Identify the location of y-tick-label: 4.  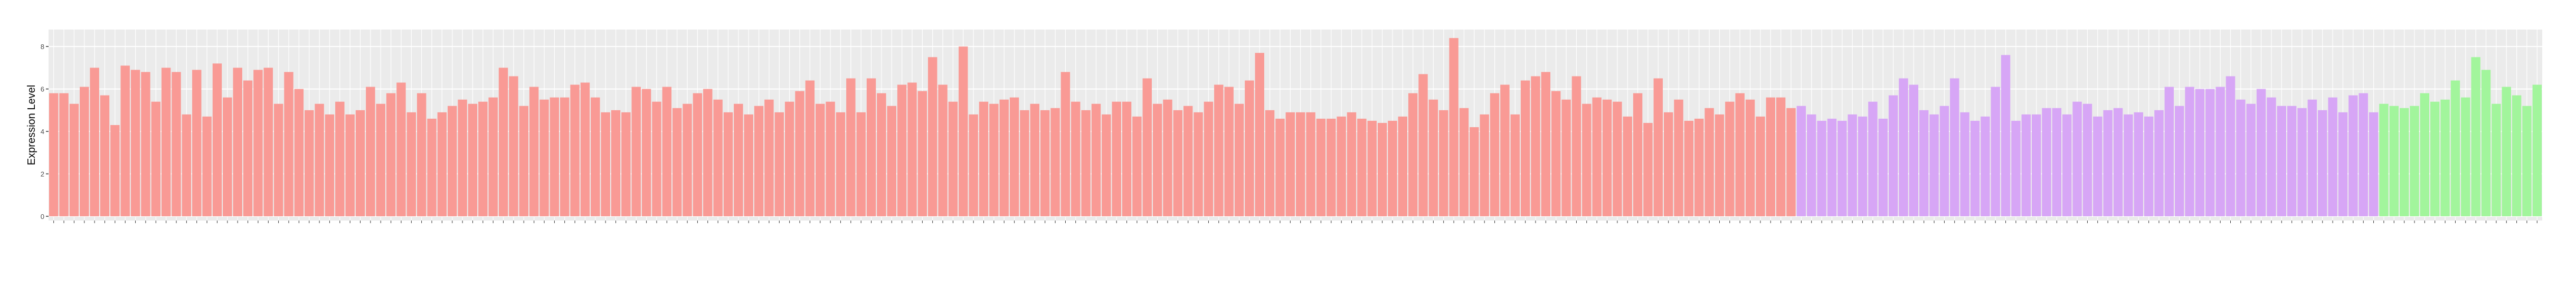
(42, 132).